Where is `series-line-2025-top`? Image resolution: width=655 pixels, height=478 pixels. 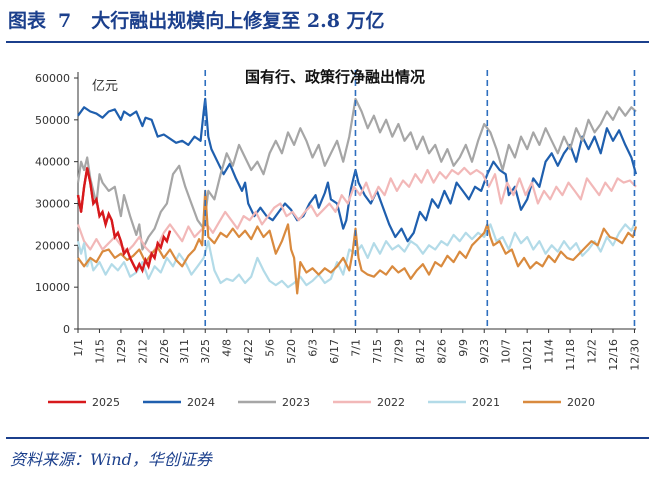 series-line-2025-top is located at coordinates (124, 220).